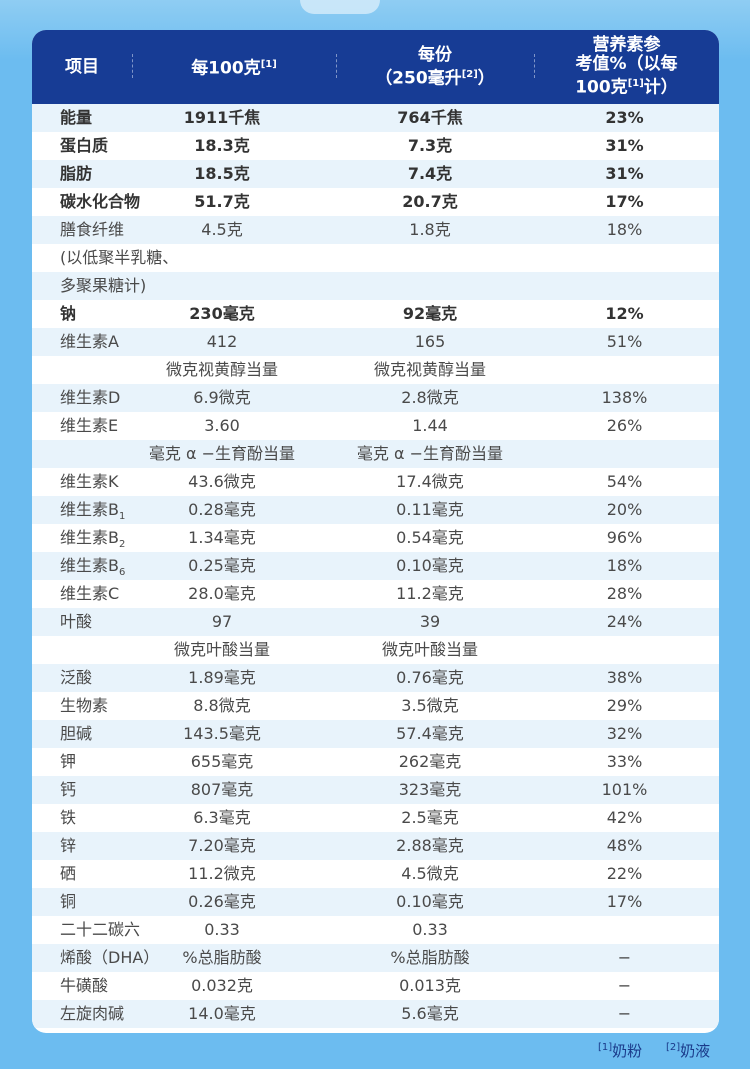 The image size is (750, 1069). What do you see at coordinates (429, 369) in the screenshot?
I see `per-serving-value: 微克视黄醇当量` at bounding box center [429, 369].